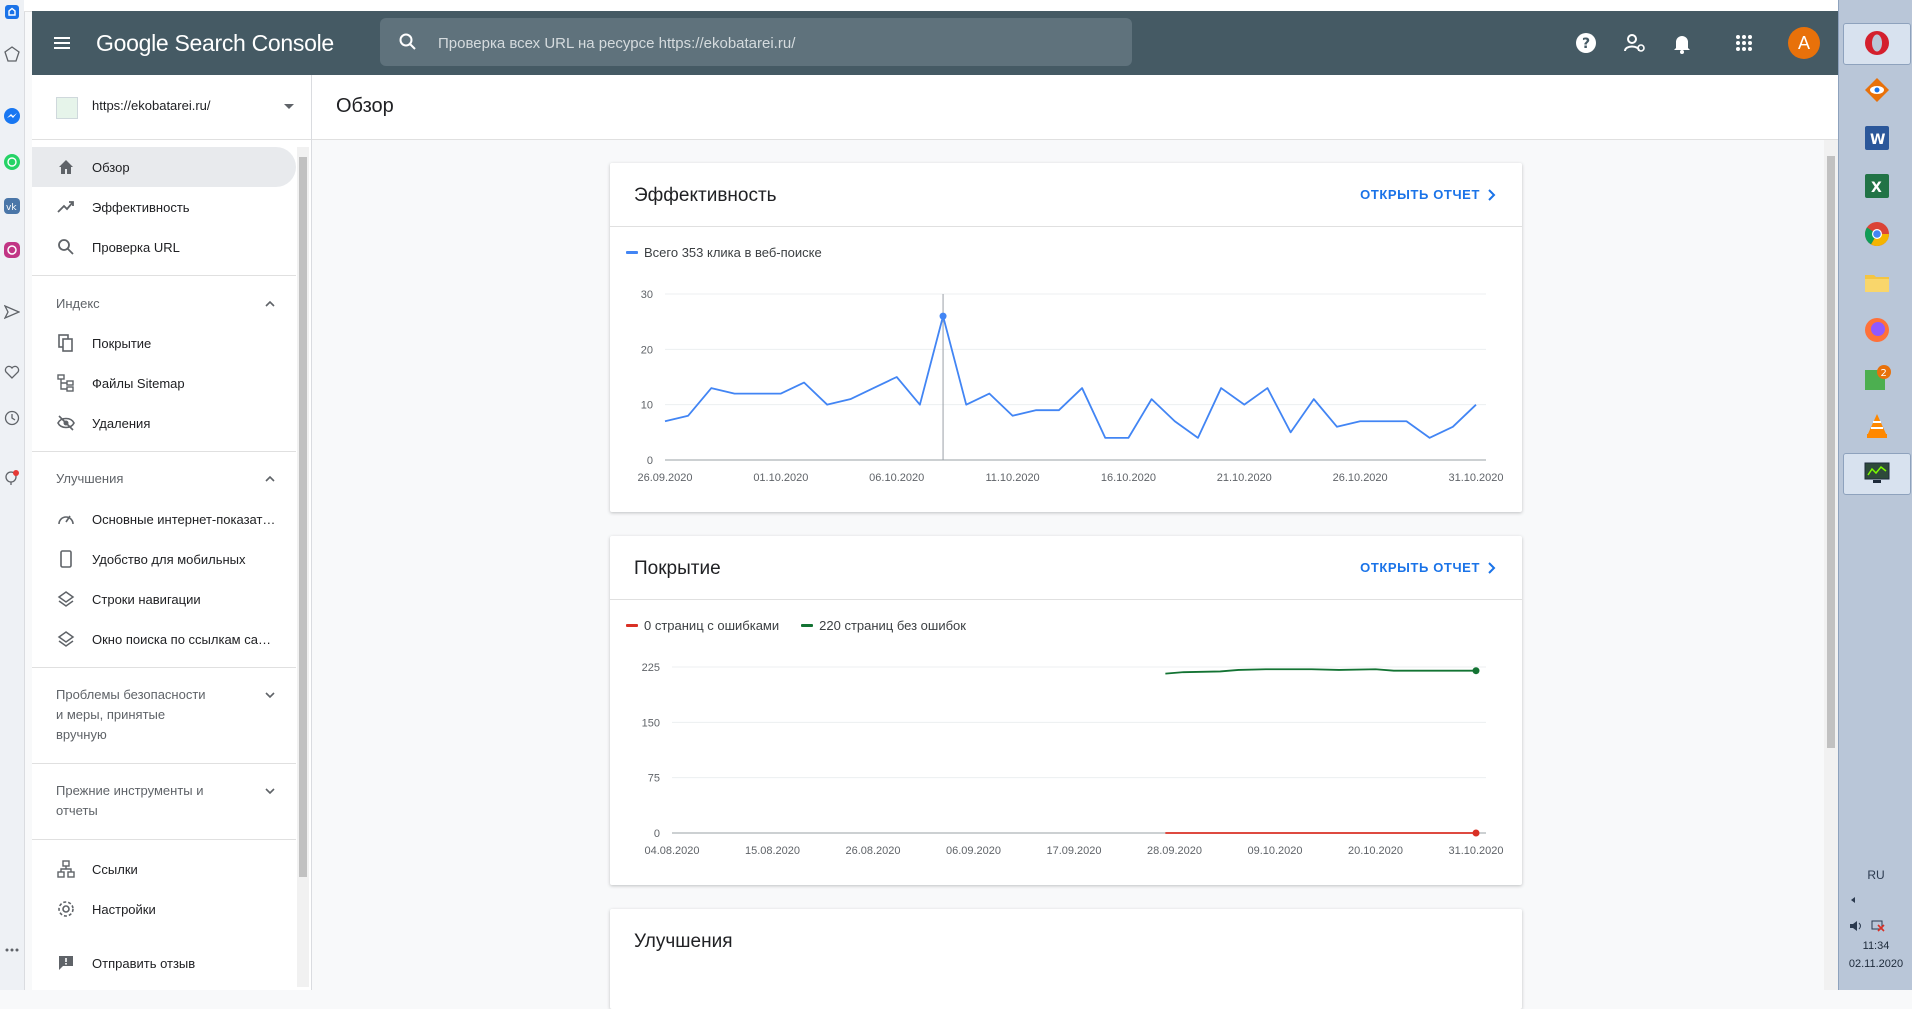  Describe the element at coordinates (651, 723) in the screenshot. I see `y-tick-label: 150` at that location.